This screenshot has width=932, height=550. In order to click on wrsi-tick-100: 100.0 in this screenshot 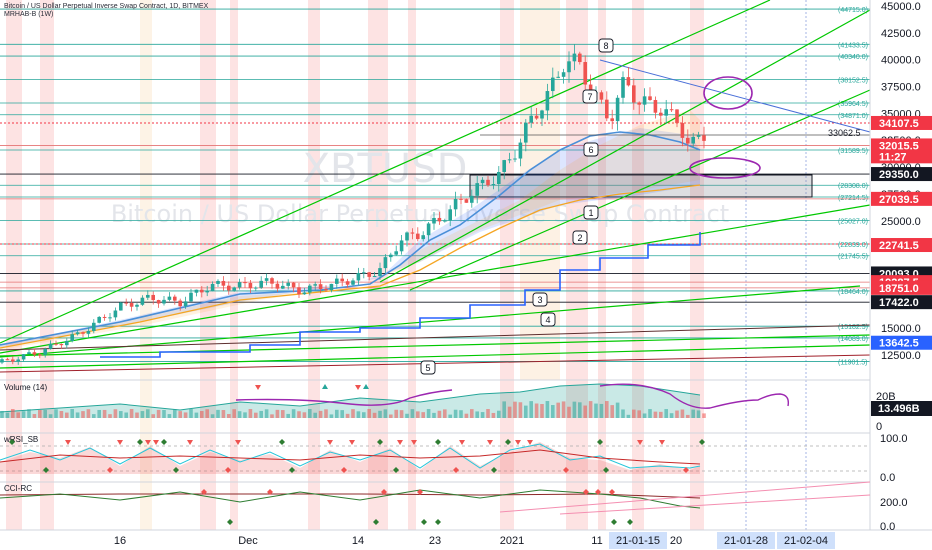, I will do `click(894, 439)`.